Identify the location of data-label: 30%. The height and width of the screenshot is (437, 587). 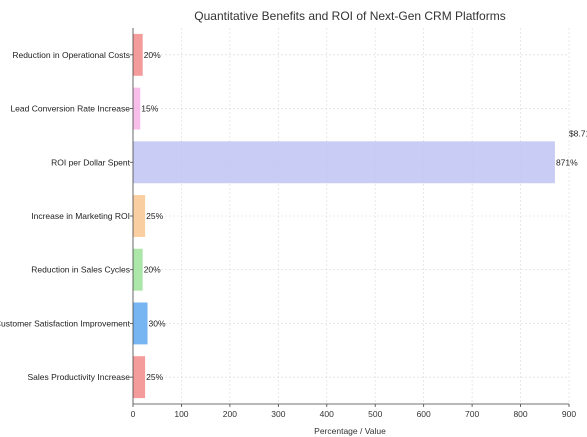
(157, 323).